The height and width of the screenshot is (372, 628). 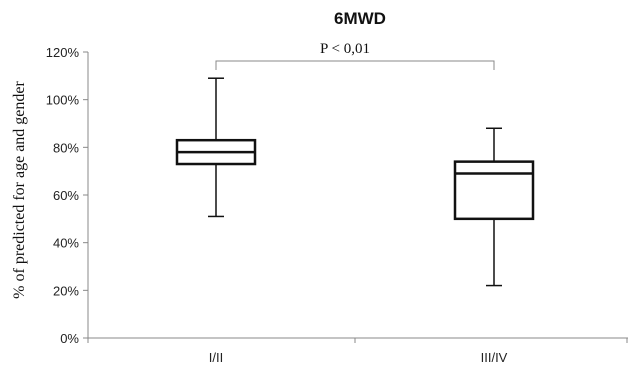 I want to click on x-category-label: I/II, so click(x=216, y=357).